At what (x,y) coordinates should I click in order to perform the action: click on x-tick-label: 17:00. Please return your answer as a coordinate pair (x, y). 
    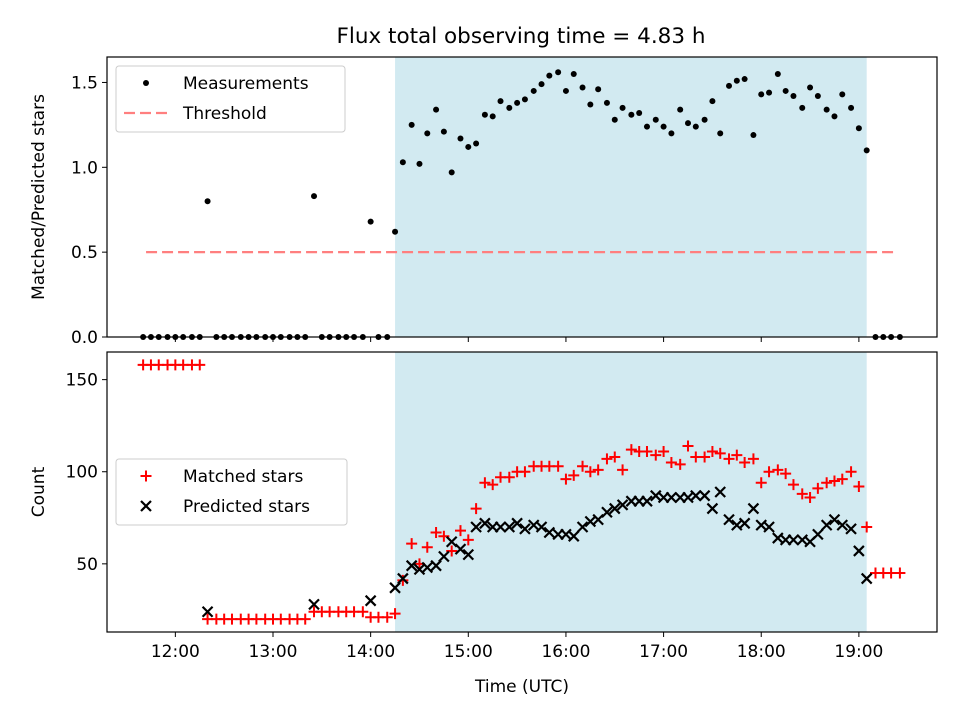
    Looking at the image, I should click on (663, 652).